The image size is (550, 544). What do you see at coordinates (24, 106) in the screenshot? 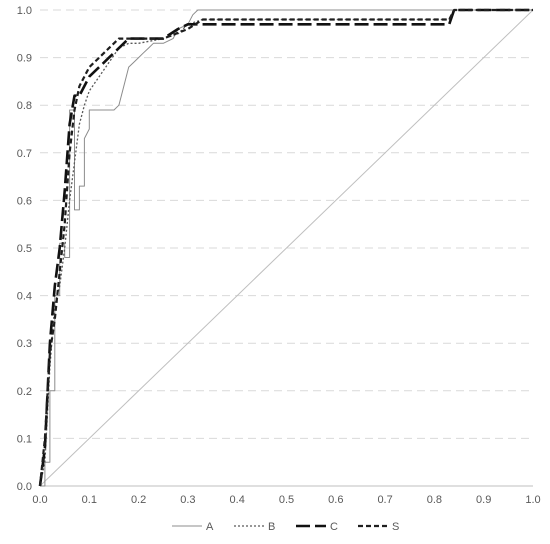
I see `y-tick-label: 0.8` at bounding box center [24, 106].